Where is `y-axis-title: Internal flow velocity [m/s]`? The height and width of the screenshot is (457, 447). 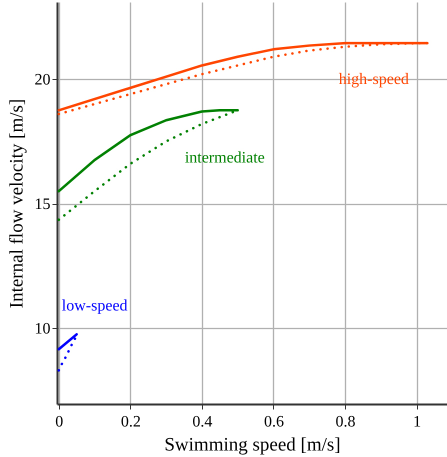 y-axis-title: Internal flow velocity [m/s] is located at coordinates (17, 203).